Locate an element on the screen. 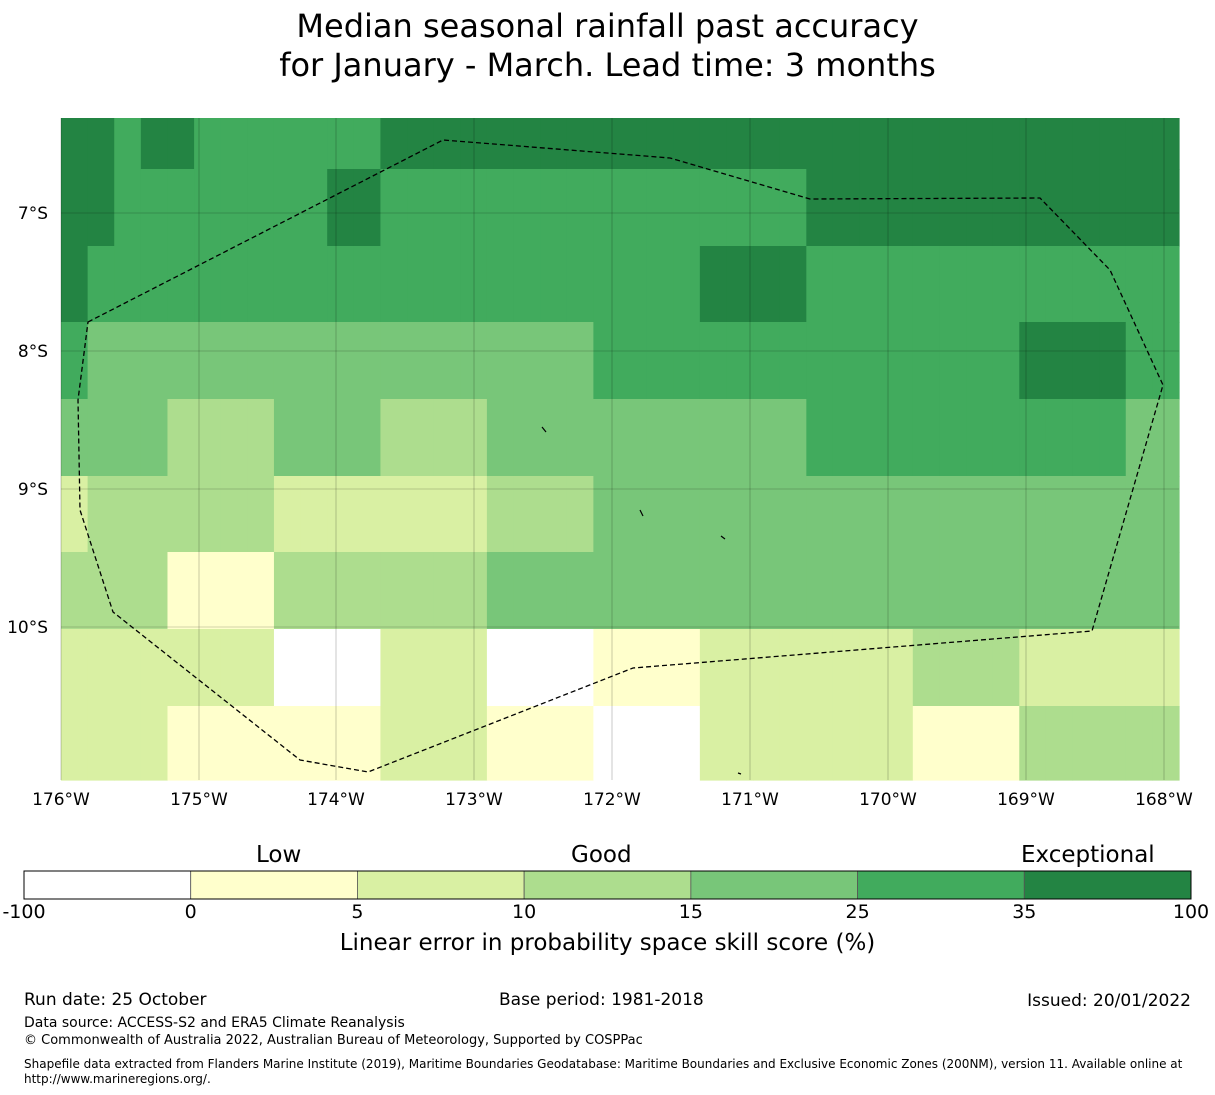 Image resolution: width=1215 pixels, height=1095 pixels. chart-title-line1: Median seasonal rainfall past accuracy is located at coordinates (607, 26).